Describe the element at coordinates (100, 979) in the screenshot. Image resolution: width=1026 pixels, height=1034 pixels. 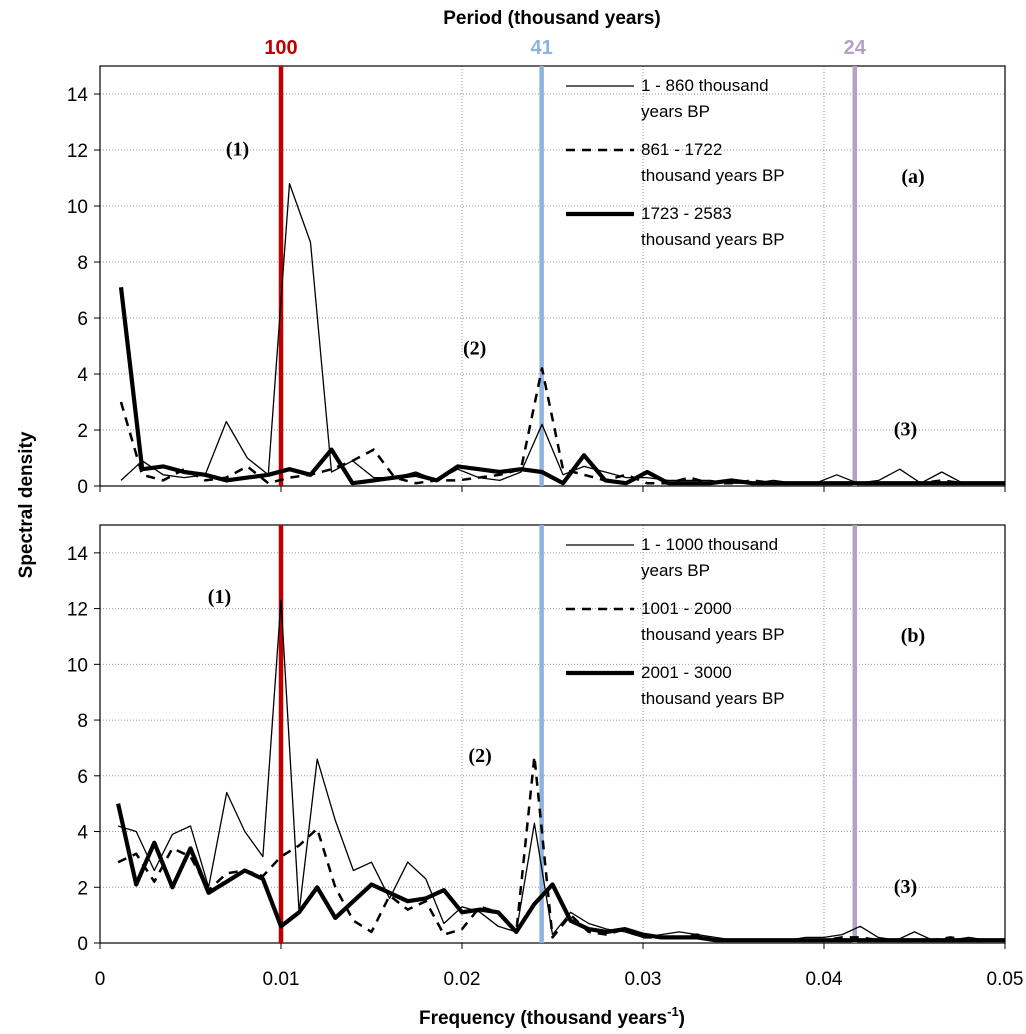
I see `x-tick-label: 0` at that location.